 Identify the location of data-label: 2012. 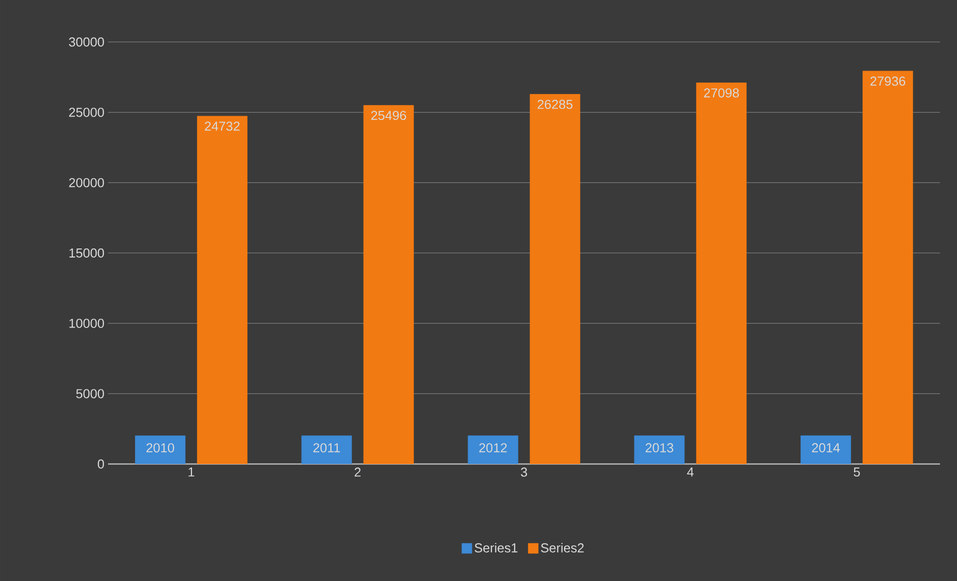
(493, 447).